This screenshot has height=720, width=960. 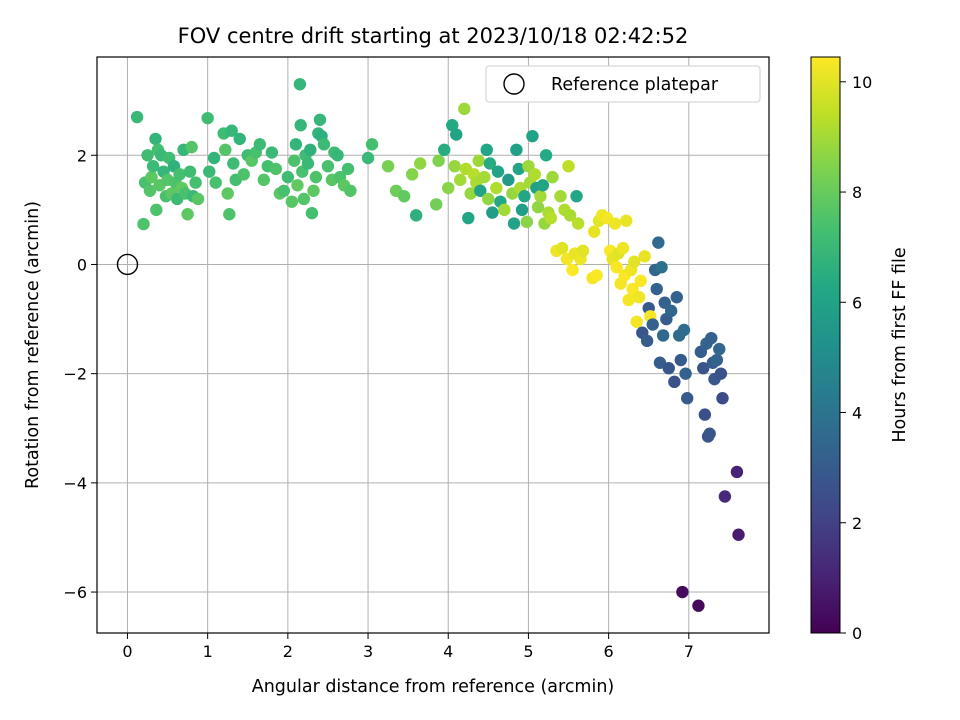 What do you see at coordinates (825, 345) in the screenshot?
I see `colorbar-gradient` at bounding box center [825, 345].